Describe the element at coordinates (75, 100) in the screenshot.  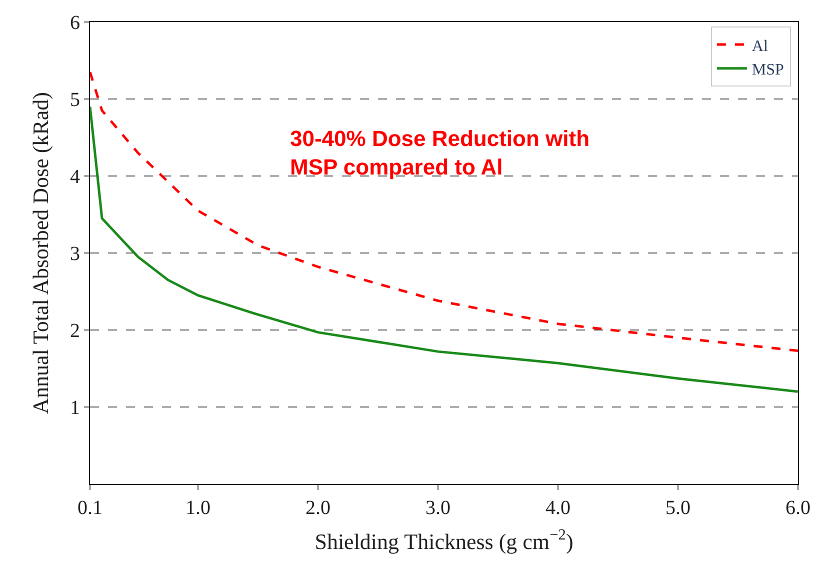
I see `y-tick-label: 5` at that location.